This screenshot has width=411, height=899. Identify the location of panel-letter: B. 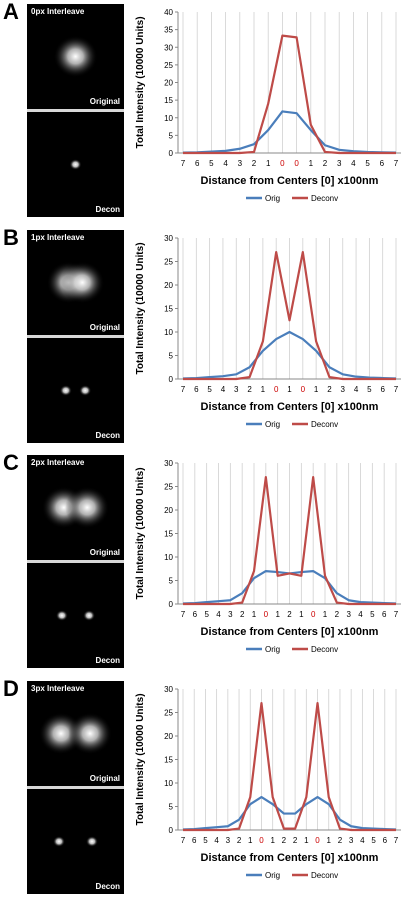
(11, 237).